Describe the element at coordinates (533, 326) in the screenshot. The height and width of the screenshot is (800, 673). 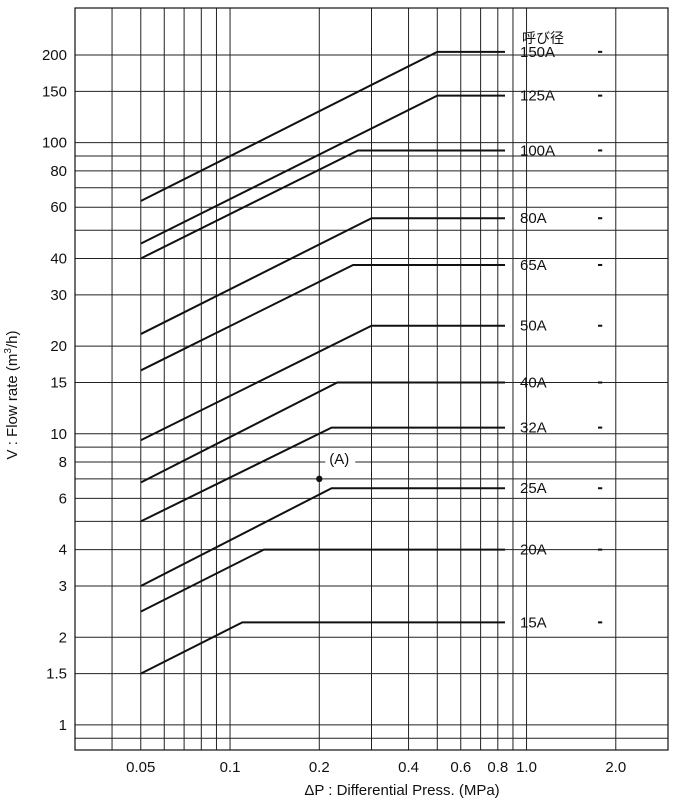
I see `series-label-50A: 50A` at that location.